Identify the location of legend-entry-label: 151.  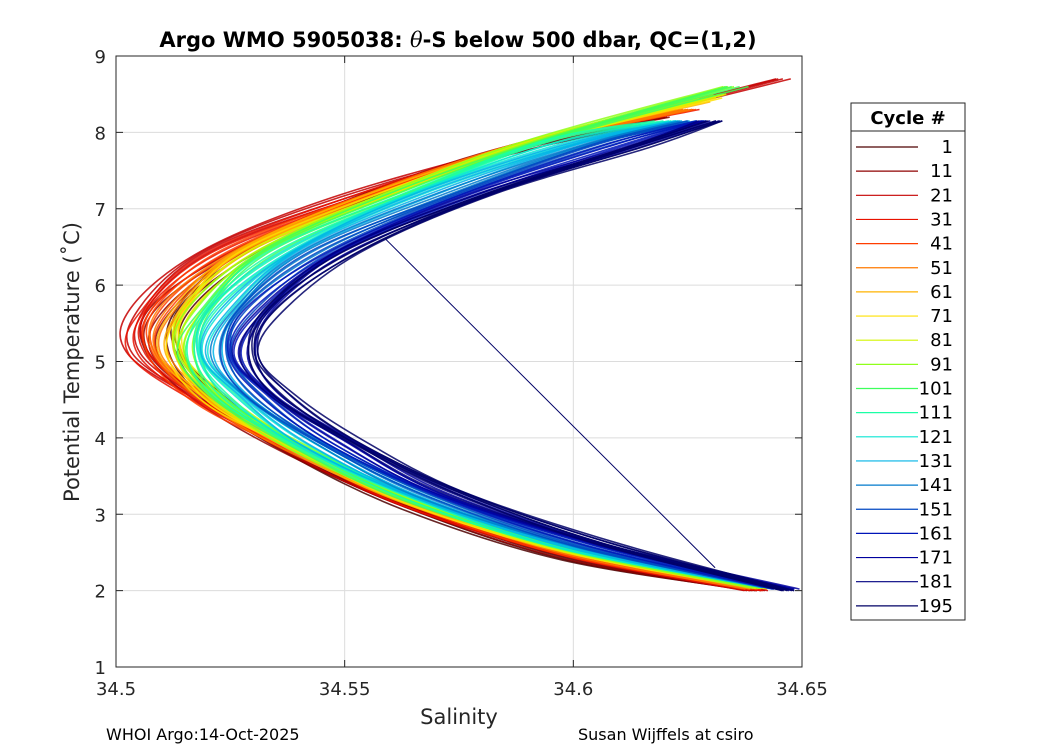
(936, 509).